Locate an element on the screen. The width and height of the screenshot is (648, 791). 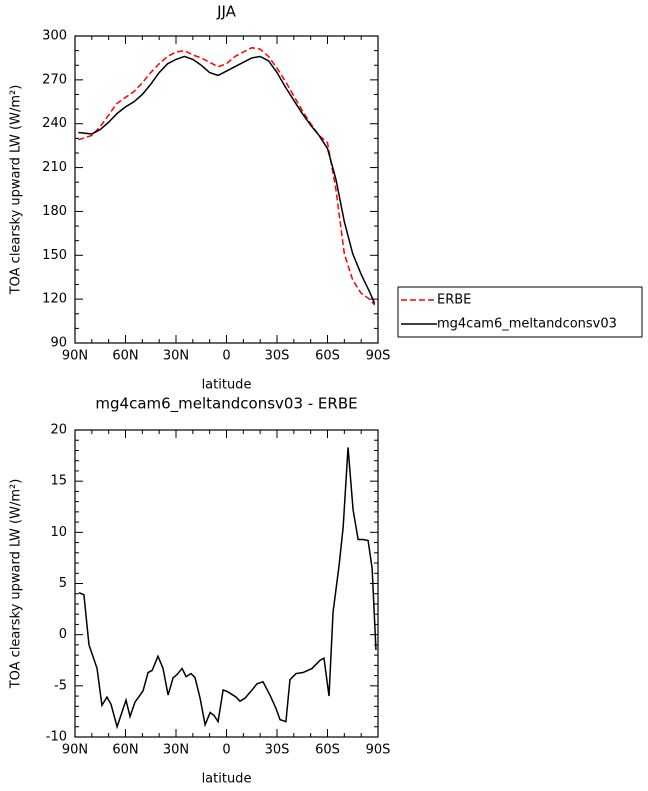
legend: ERBE mg4cam6_meltandconsv03 is located at coordinates (520, 312).